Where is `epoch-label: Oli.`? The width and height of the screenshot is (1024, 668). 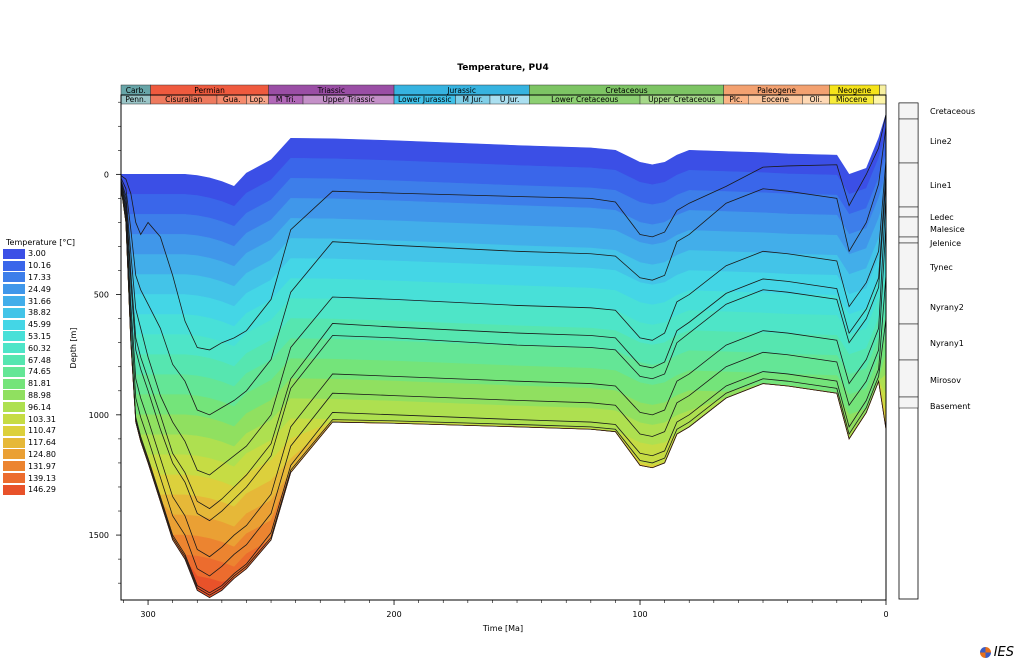
epoch-label: Oli. is located at coordinates (816, 99).